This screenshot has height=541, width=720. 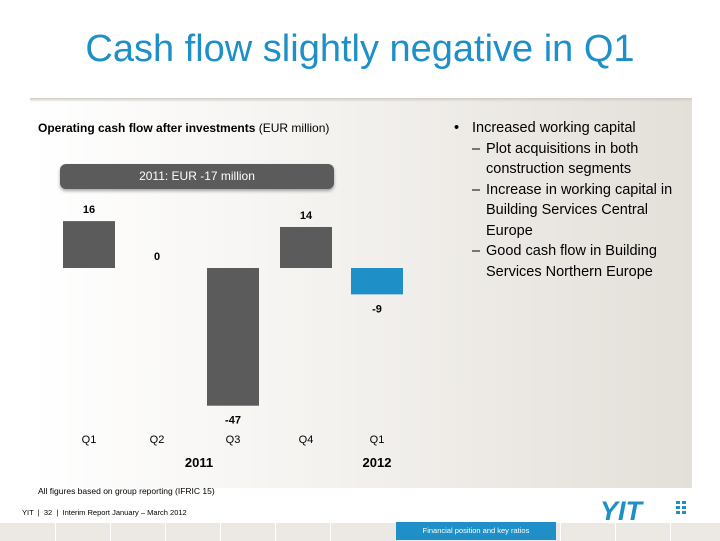 I want to click on annual-total-banner: 2011: EUR -17 million, so click(x=197, y=176).